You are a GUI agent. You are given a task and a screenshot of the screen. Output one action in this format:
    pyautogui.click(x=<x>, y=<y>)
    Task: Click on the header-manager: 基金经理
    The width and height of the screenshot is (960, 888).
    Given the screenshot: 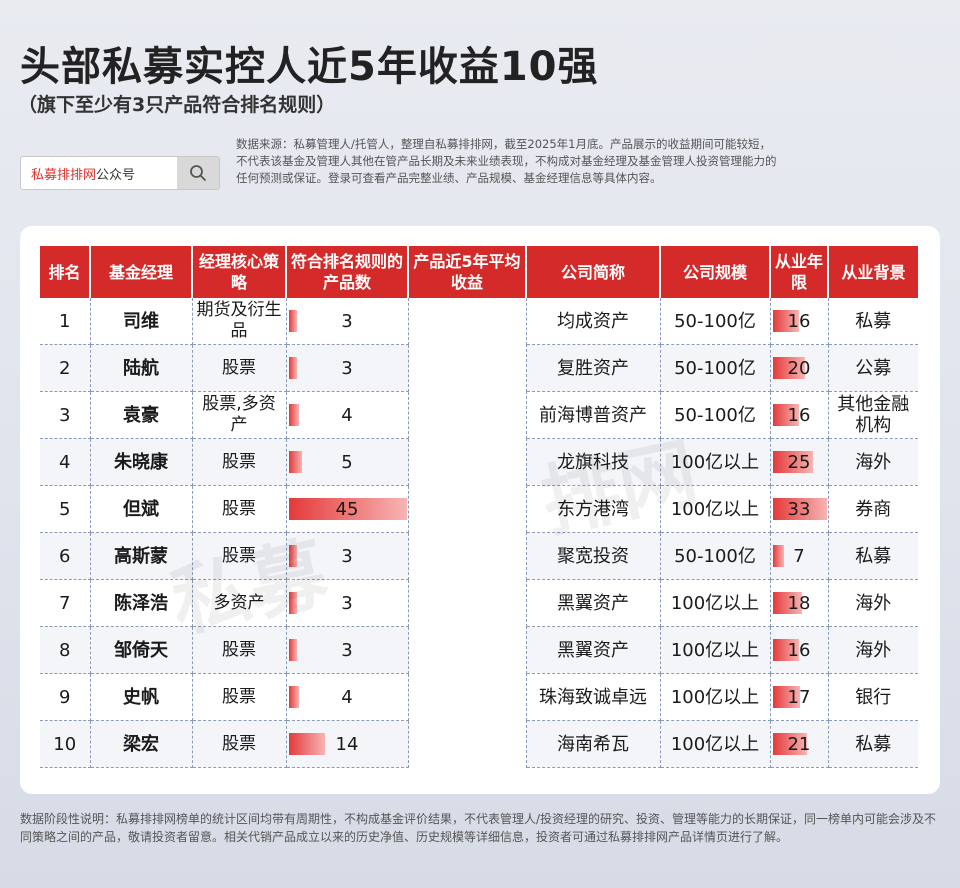 What is the action you would take?
    pyautogui.click(x=141, y=272)
    